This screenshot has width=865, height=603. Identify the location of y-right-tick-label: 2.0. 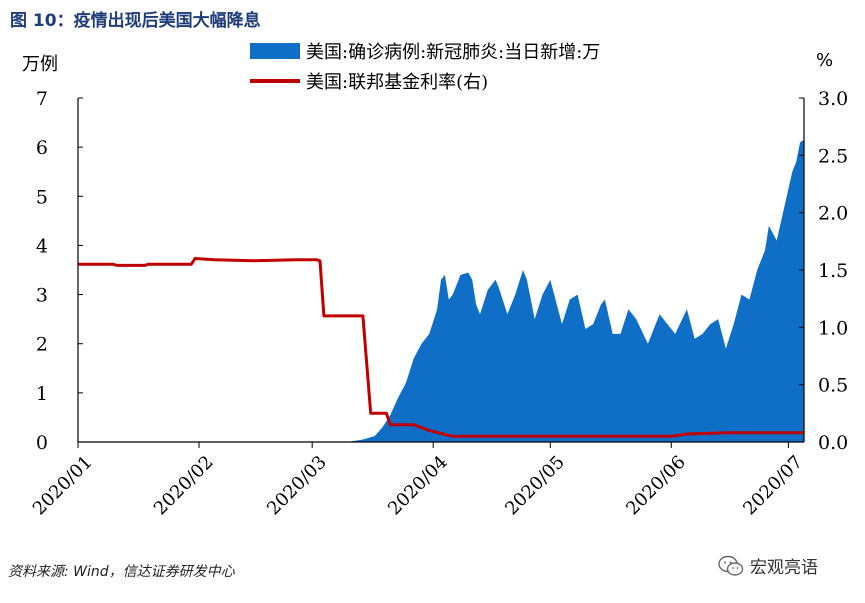
(833, 214).